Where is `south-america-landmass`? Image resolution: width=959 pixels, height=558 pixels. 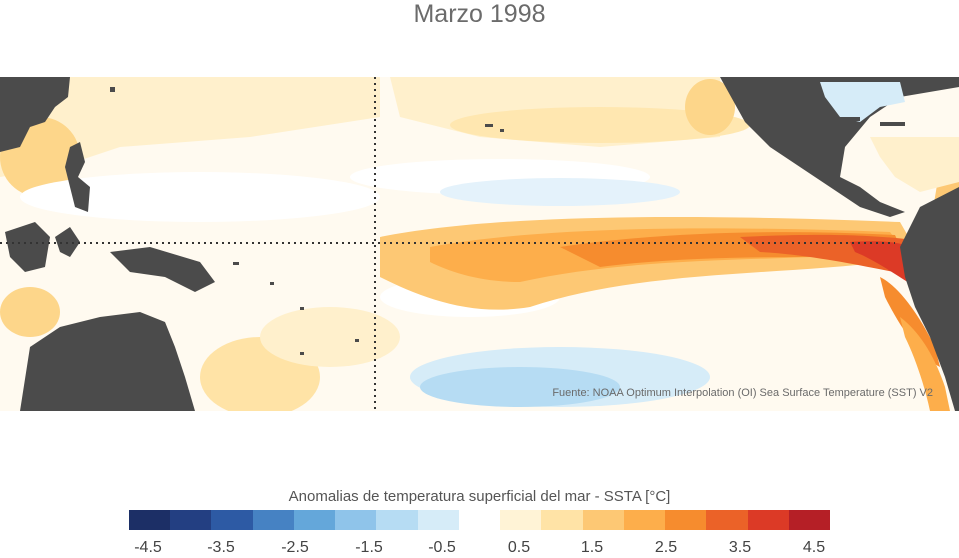
south-america-landmass is located at coordinates (929, 299).